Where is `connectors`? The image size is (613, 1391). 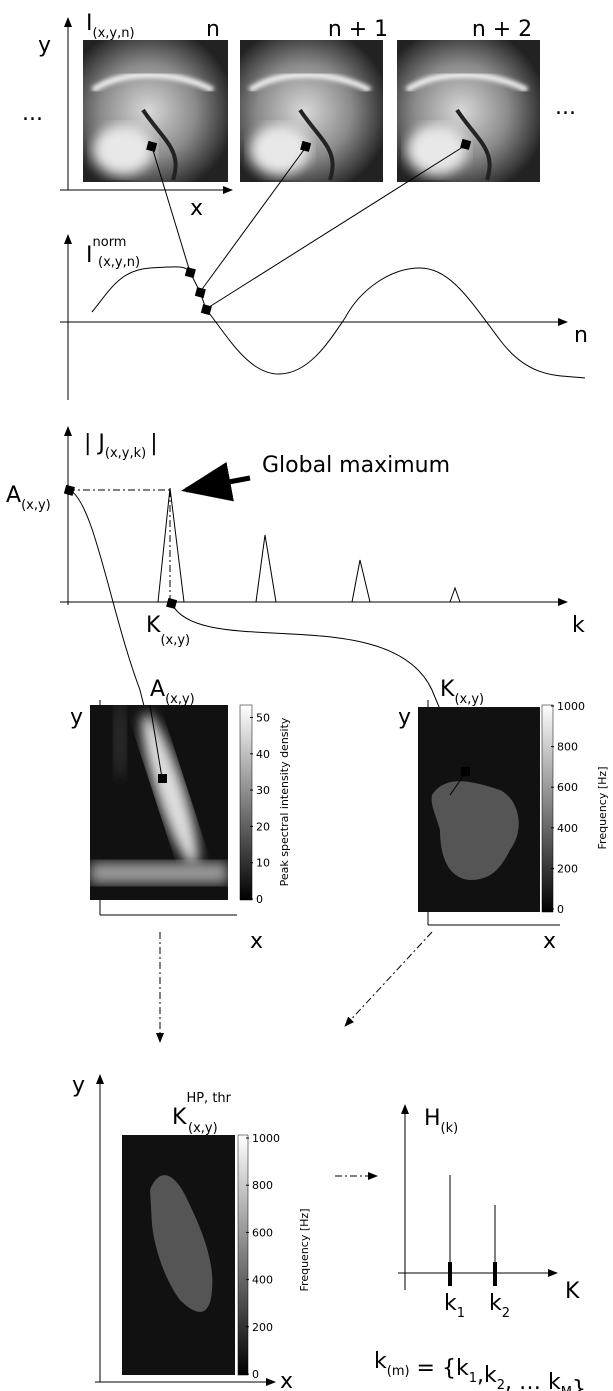 connectors is located at coordinates (309, 224).